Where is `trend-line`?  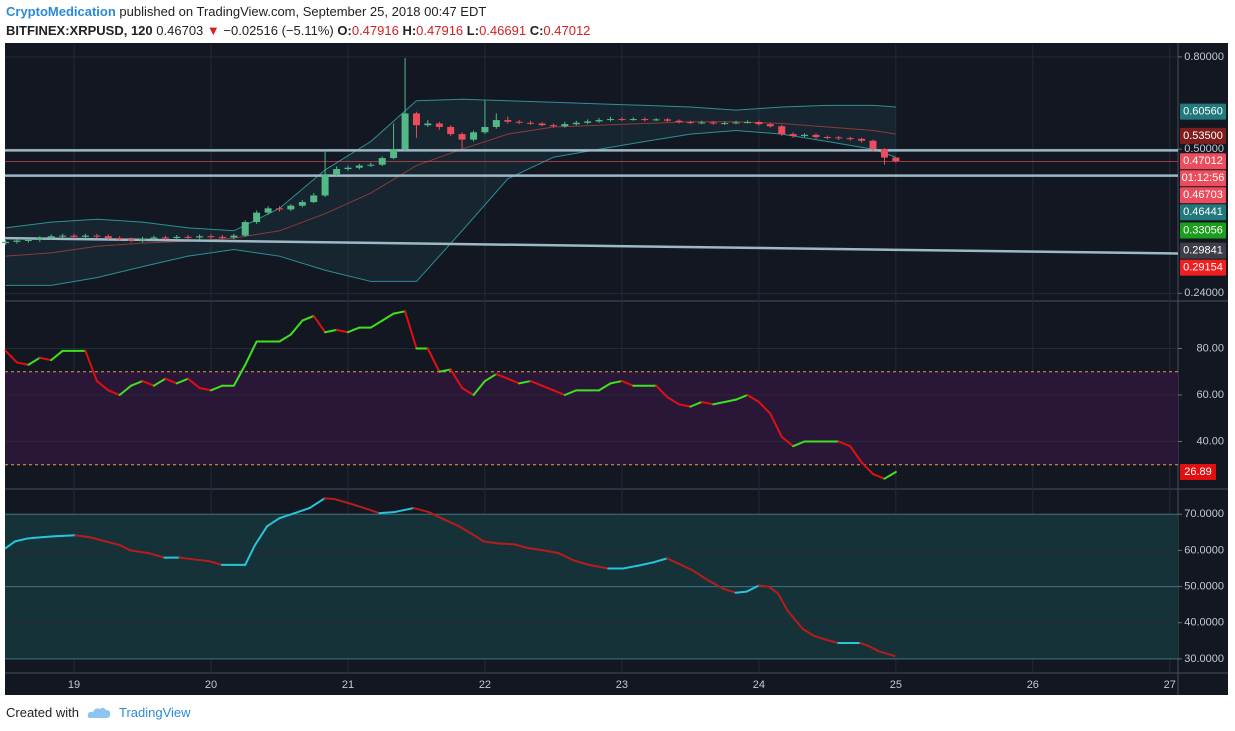 trend-line is located at coordinates (591, 245).